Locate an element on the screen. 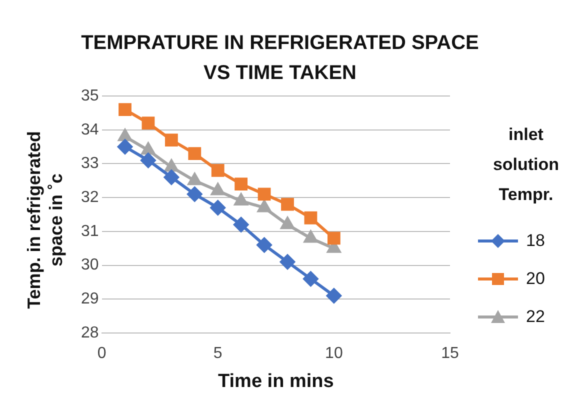 Image resolution: width=578 pixels, height=405 pixels. y-tick-label: 33 is located at coordinates (90, 163).